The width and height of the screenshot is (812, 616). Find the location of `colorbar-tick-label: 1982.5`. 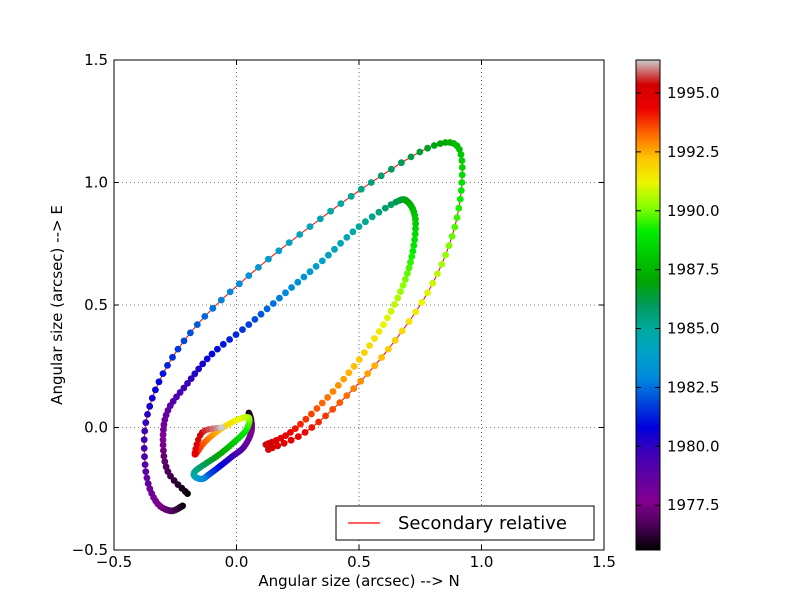

colorbar-tick-label: 1982.5 is located at coordinates (693, 387).